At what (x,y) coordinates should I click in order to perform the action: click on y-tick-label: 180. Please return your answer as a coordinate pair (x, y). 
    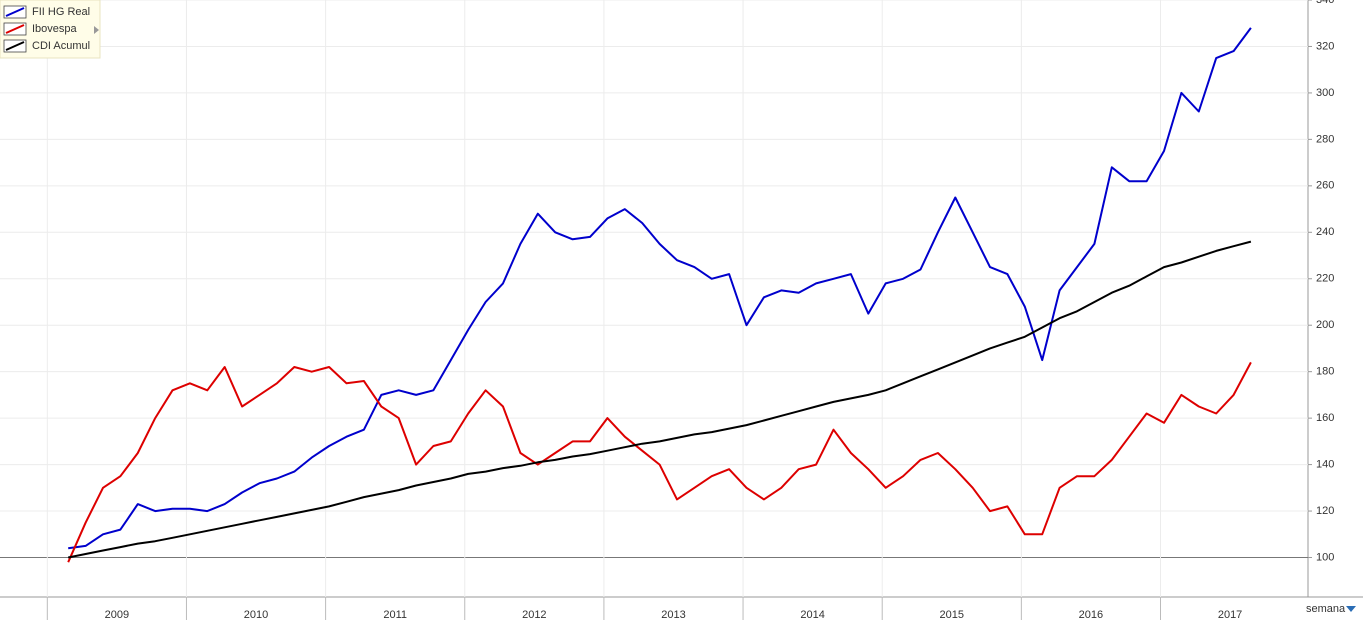
    Looking at the image, I should click on (1325, 372).